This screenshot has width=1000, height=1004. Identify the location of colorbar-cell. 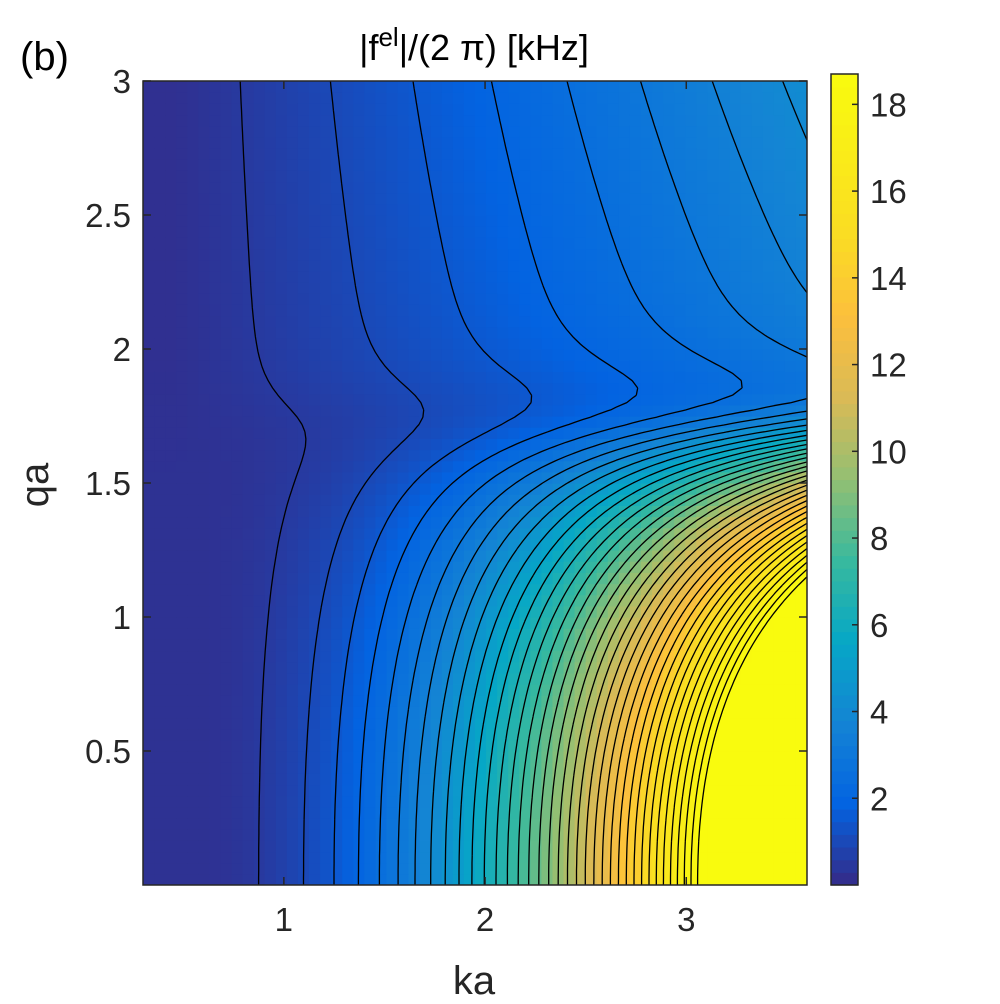
(844, 752).